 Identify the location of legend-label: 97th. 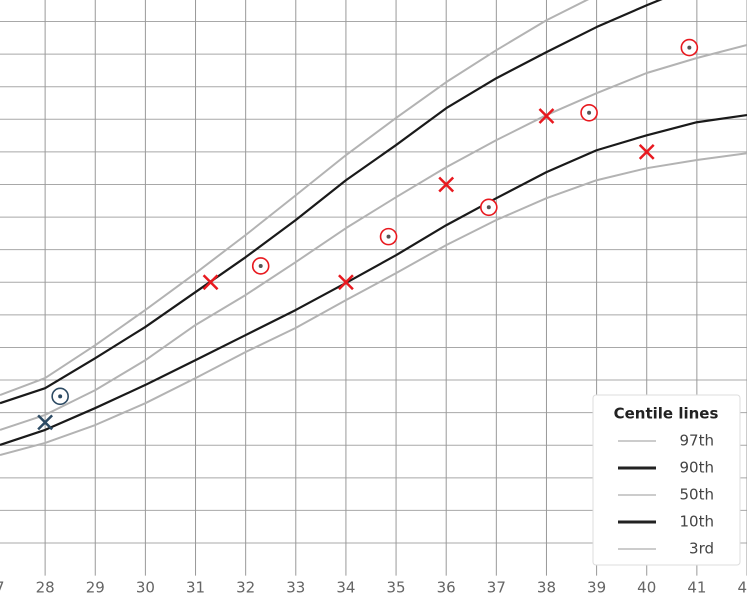
(697, 441).